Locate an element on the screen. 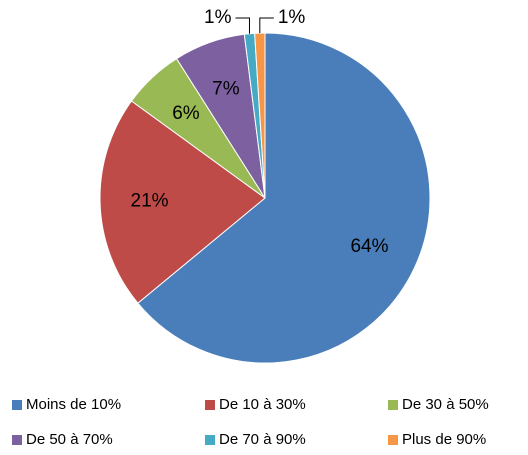  legend-label: De 30 à 50% is located at coordinates (445, 404).